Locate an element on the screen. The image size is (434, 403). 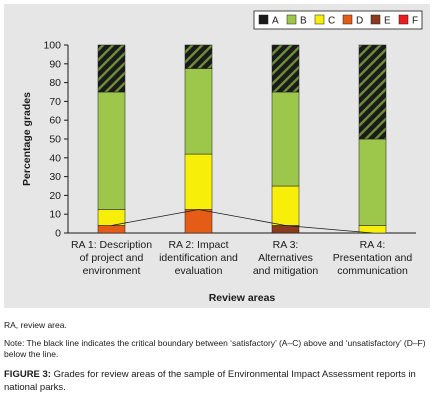
legend-swatch-F is located at coordinates (403, 19).